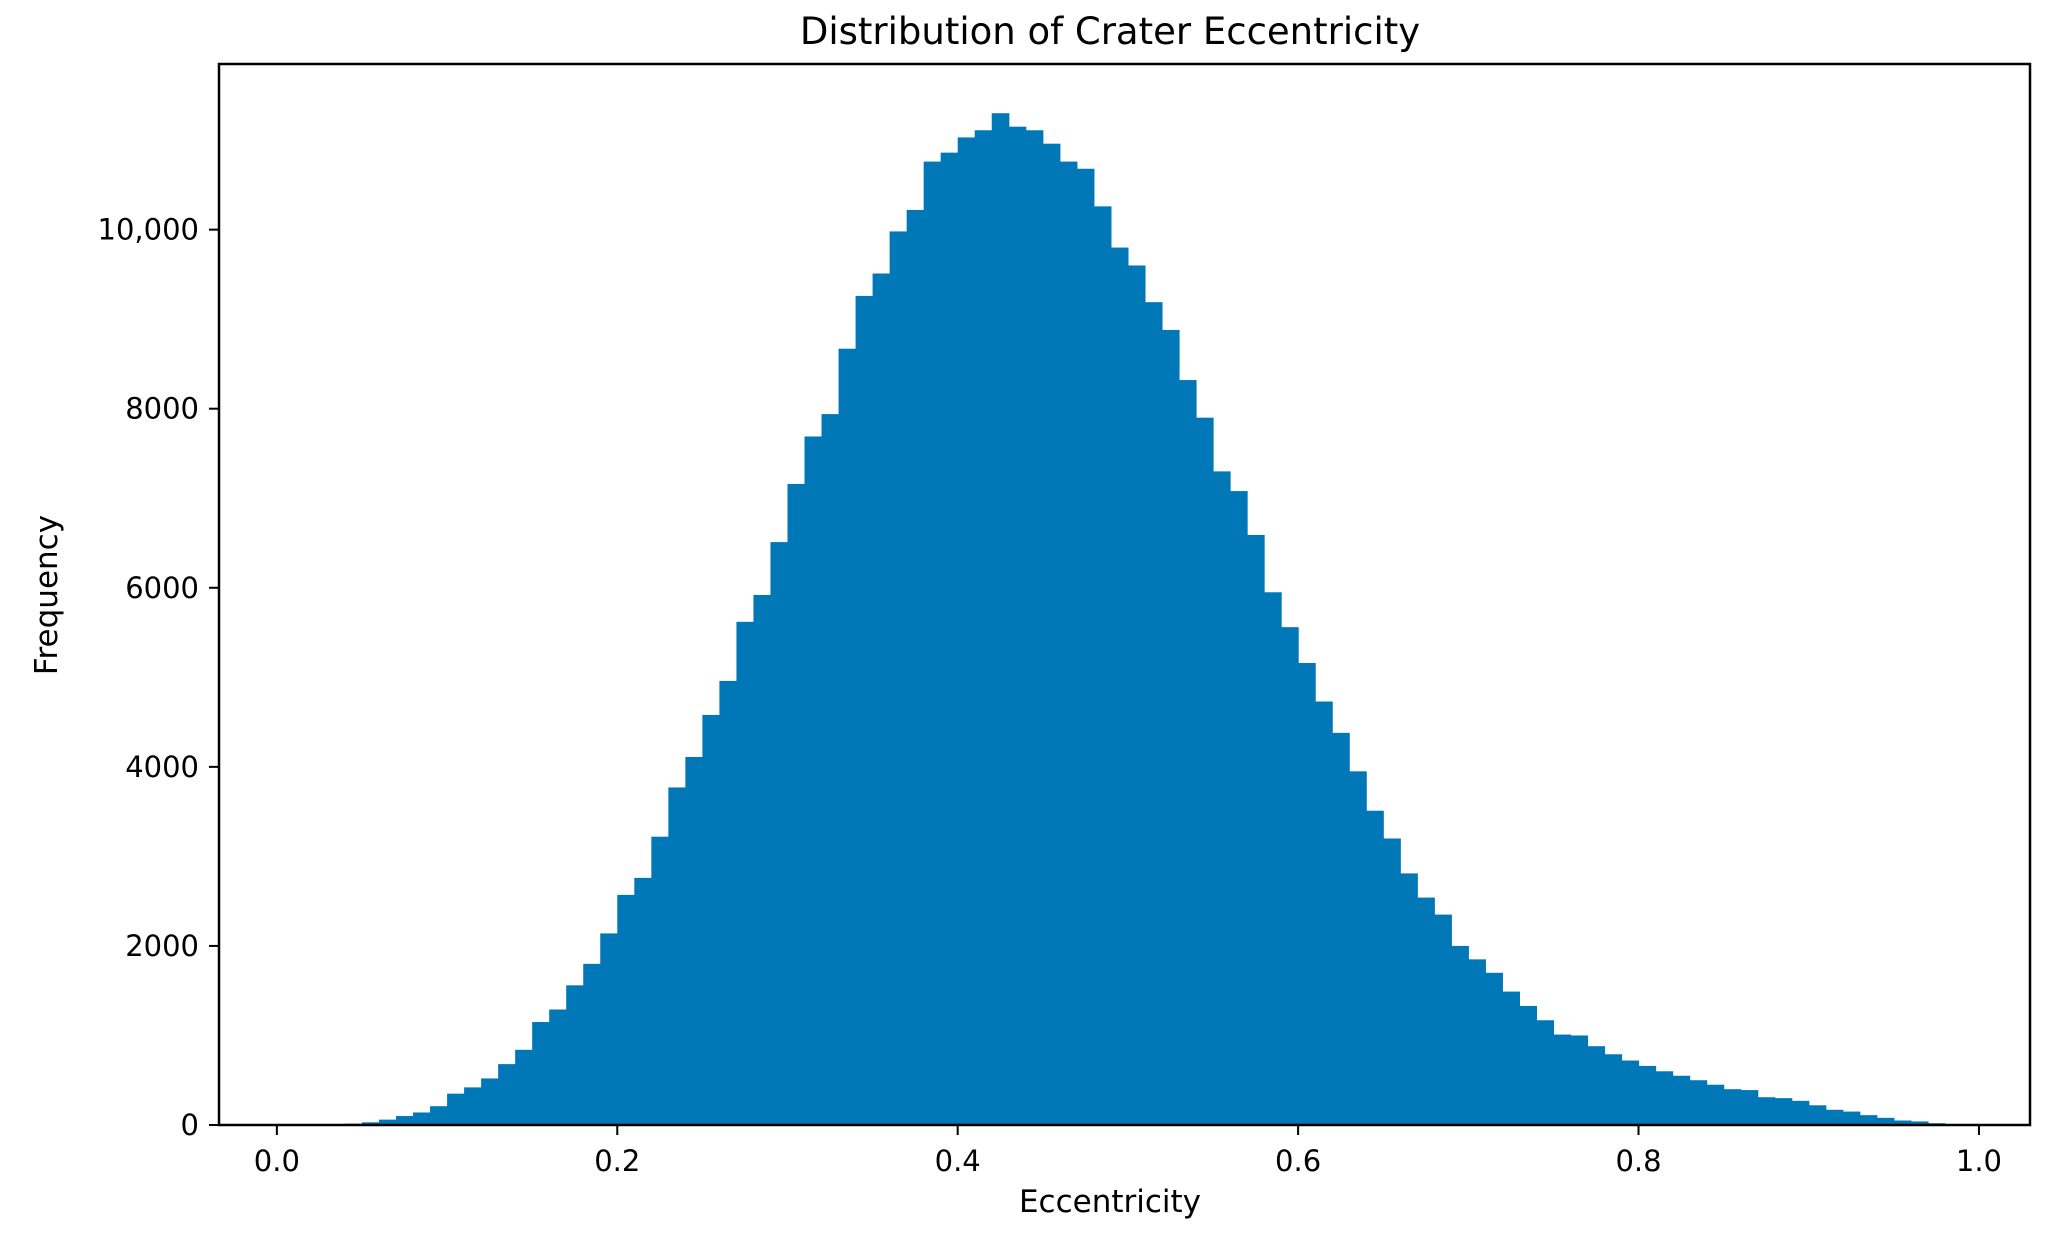 This screenshot has width=2059, height=1255. Describe the element at coordinates (162, 409) in the screenshot. I see `y-tick-label: 8000` at that location.